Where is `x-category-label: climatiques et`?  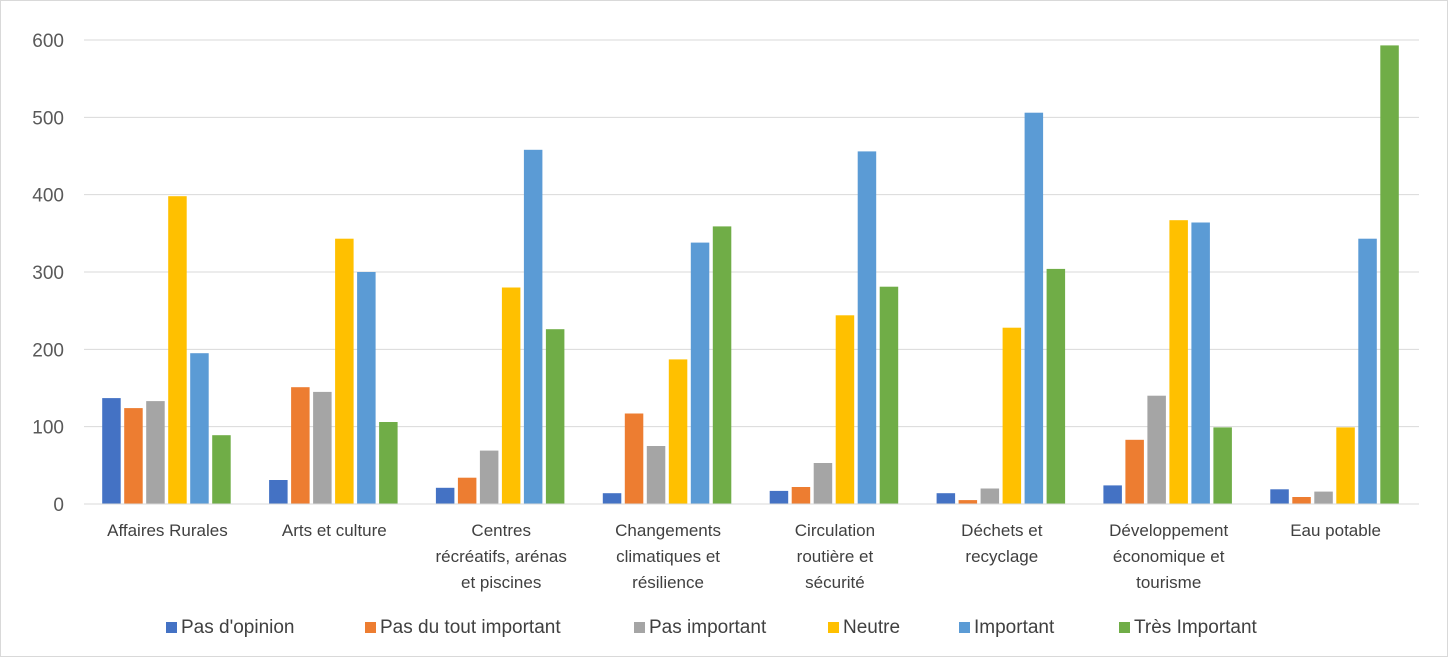
x-category-label: climatiques et is located at coordinates (668, 556).